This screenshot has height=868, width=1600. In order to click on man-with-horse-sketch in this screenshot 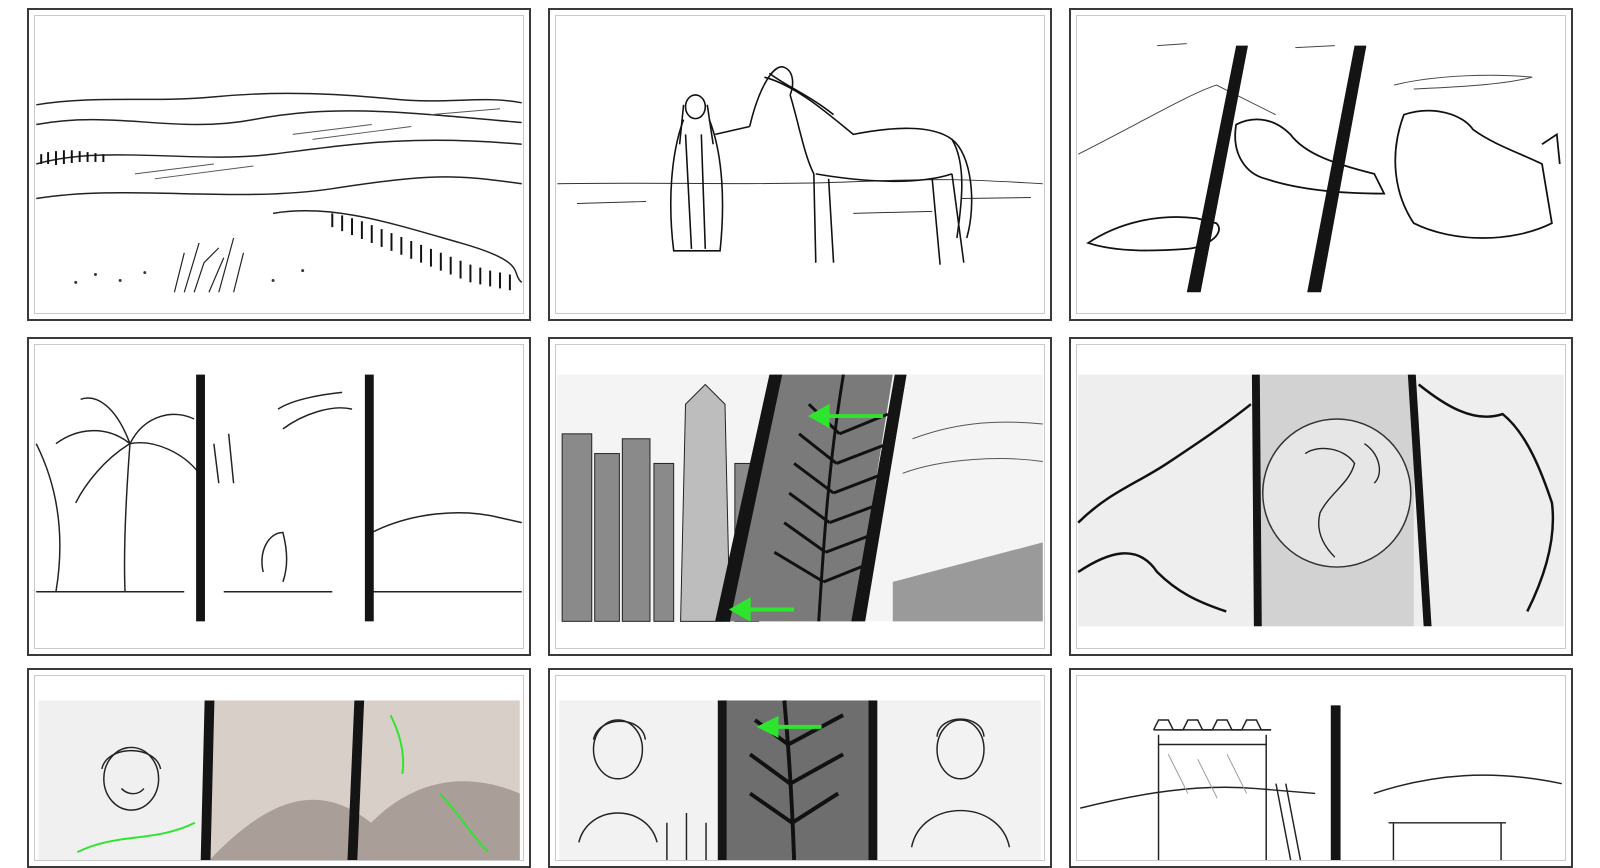, I will do `click(800, 165)`.